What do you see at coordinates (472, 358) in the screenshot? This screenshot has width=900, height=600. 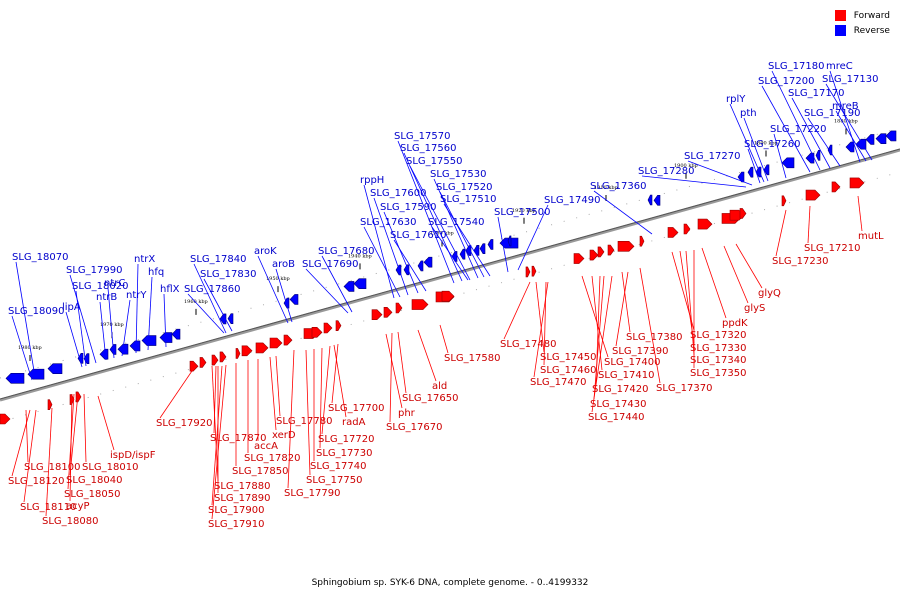 I see `gene-label-slg-17580: SLG_17580` at bounding box center [472, 358].